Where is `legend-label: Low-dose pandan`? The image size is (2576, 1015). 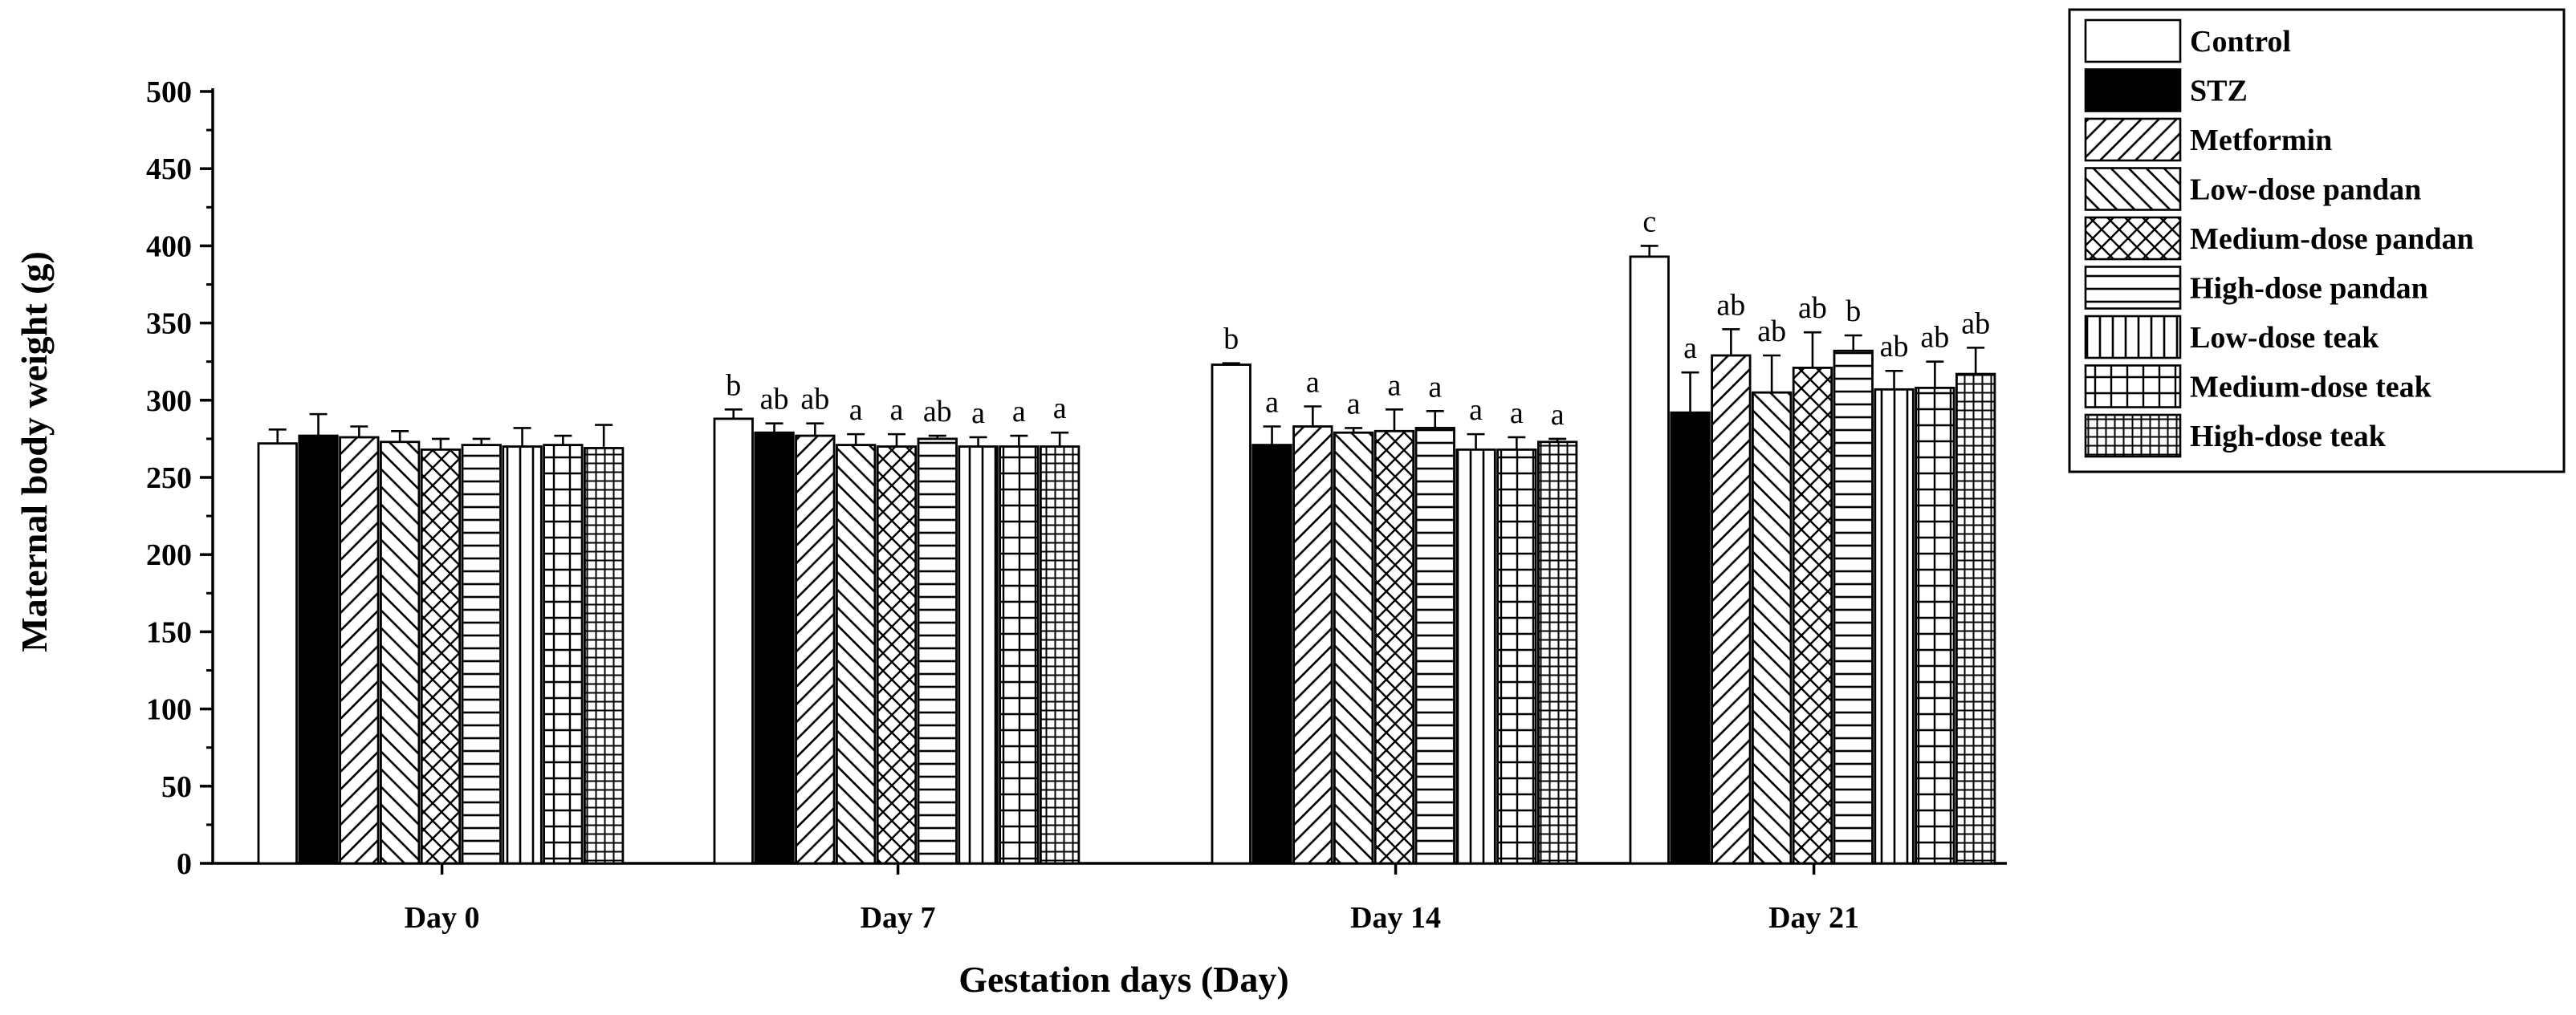
legend-label: Low-dose pandan is located at coordinates (2305, 190).